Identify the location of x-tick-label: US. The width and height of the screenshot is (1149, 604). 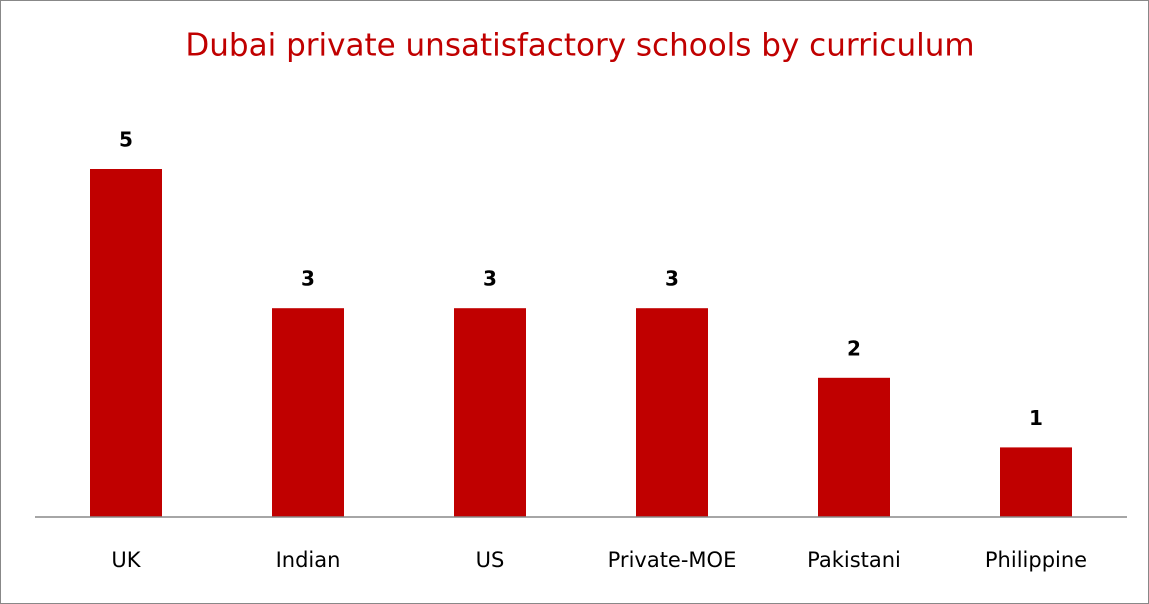
(490, 560).